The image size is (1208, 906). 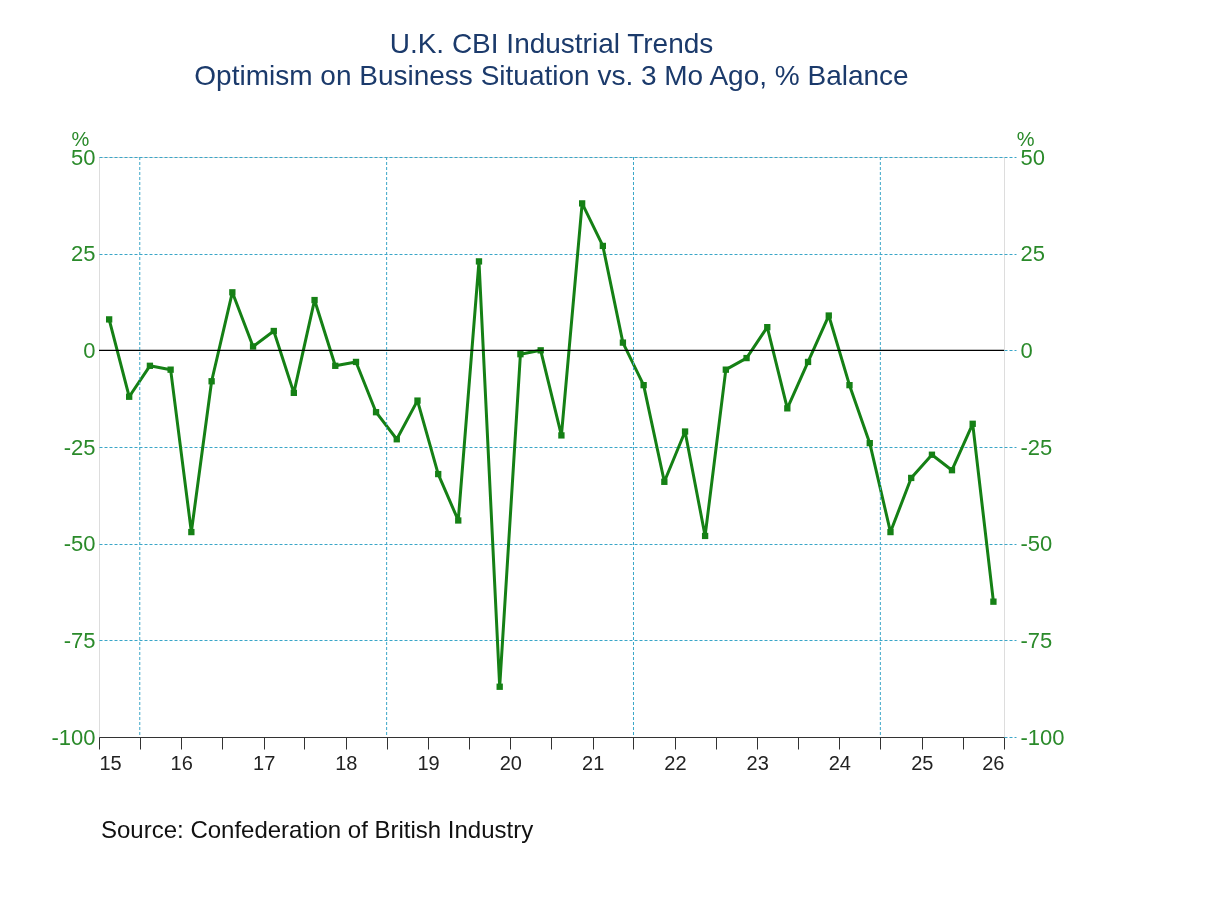 I want to click on x-tick-label: 17, so click(x=264, y=762).